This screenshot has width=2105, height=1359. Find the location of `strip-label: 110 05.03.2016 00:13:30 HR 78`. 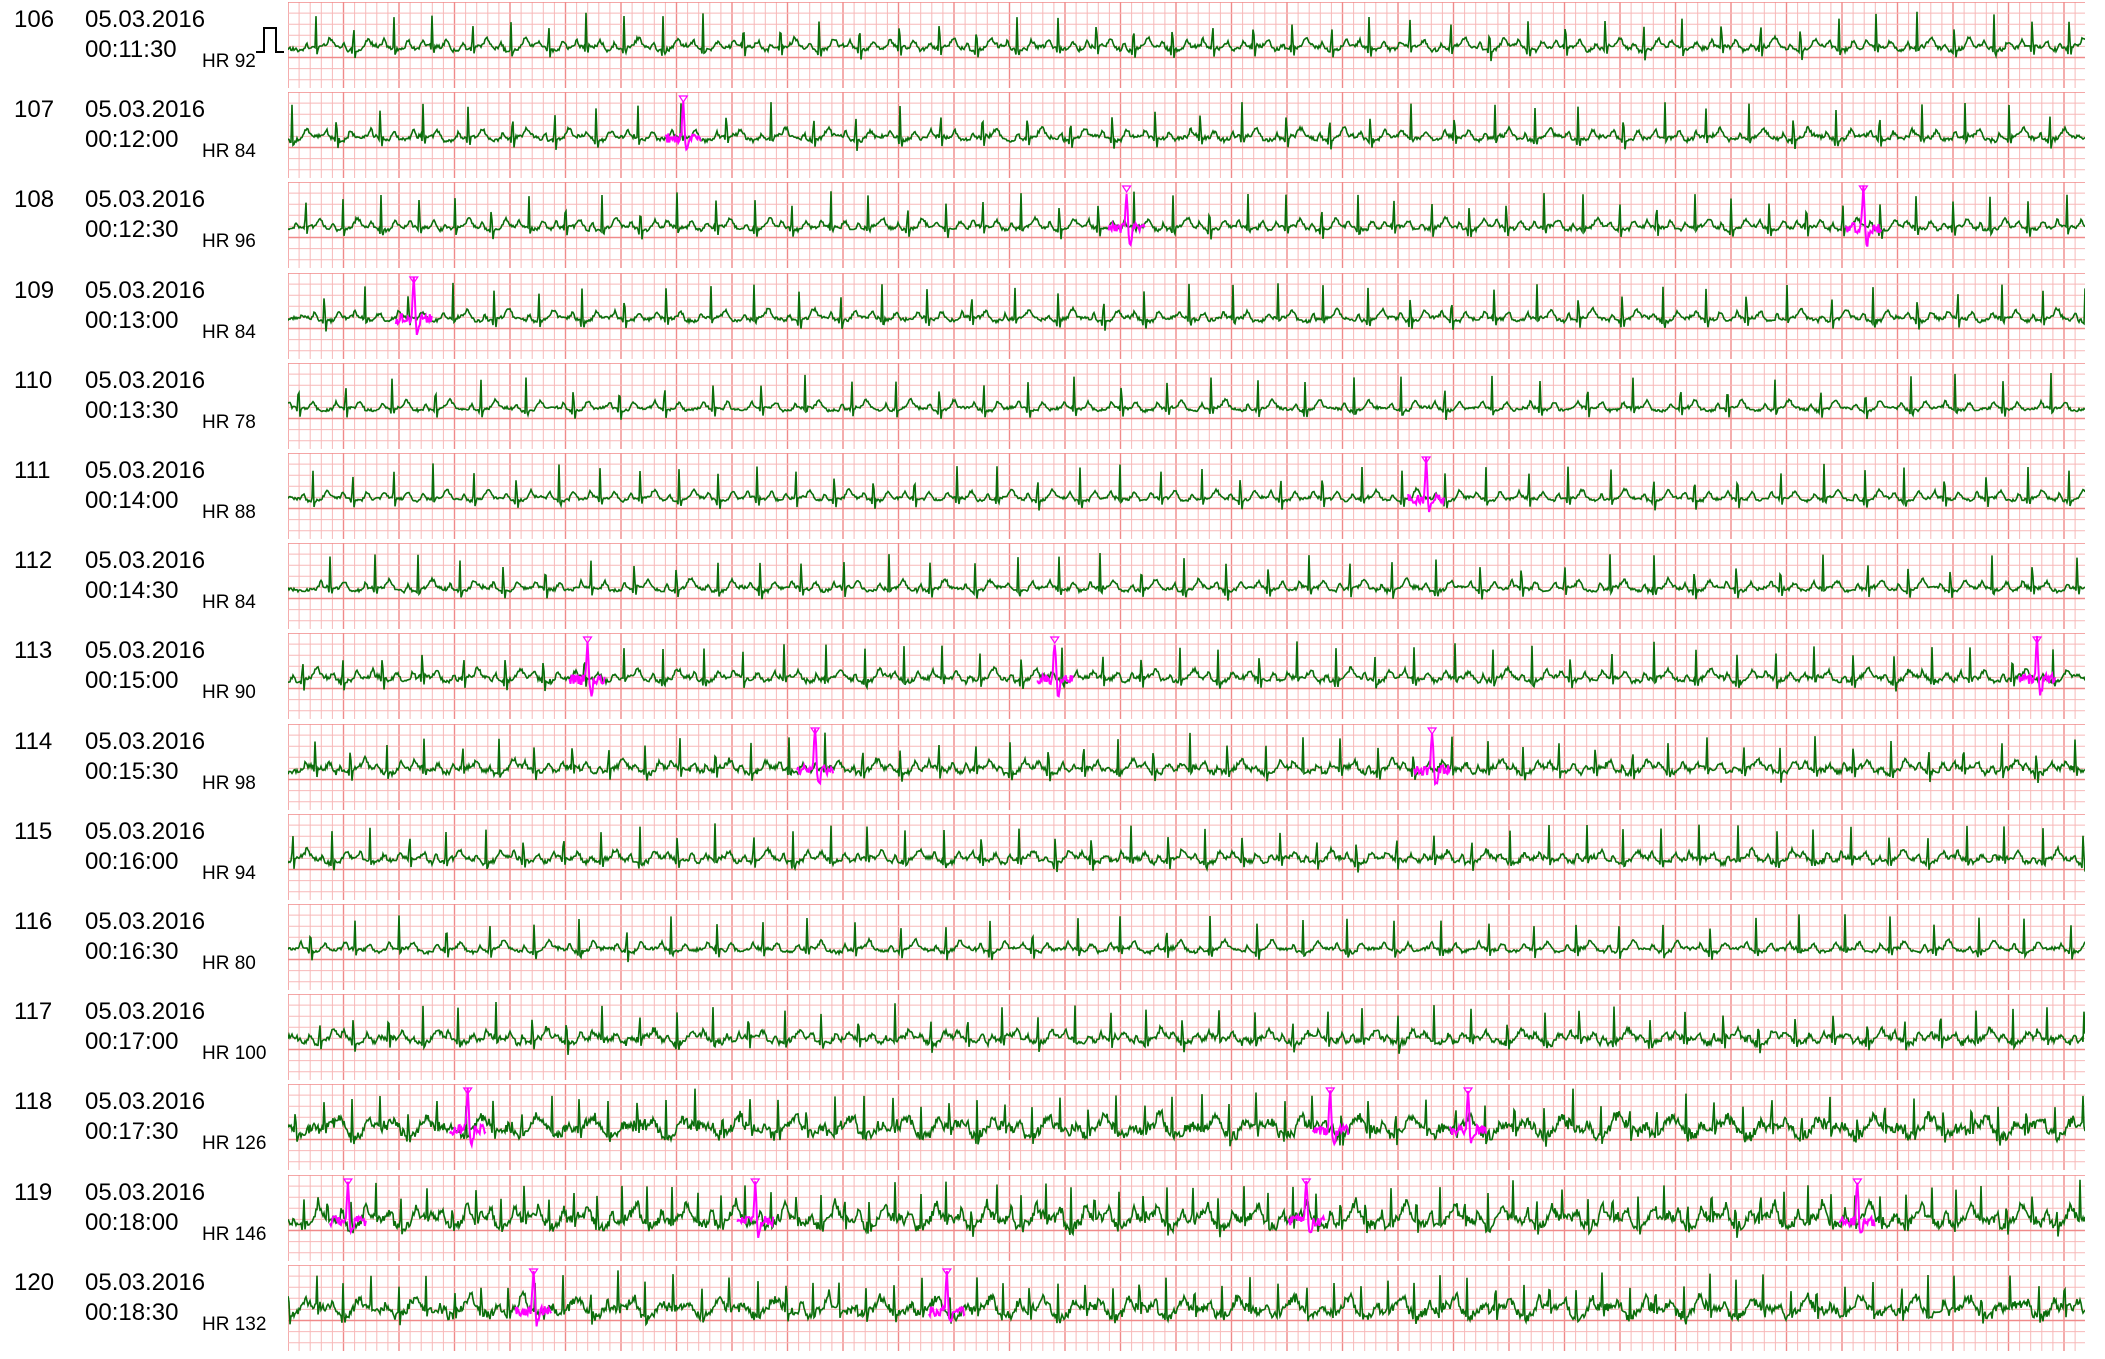

strip-label: 110 05.03.2016 00:13:30 HR 78 is located at coordinates (145, 412).